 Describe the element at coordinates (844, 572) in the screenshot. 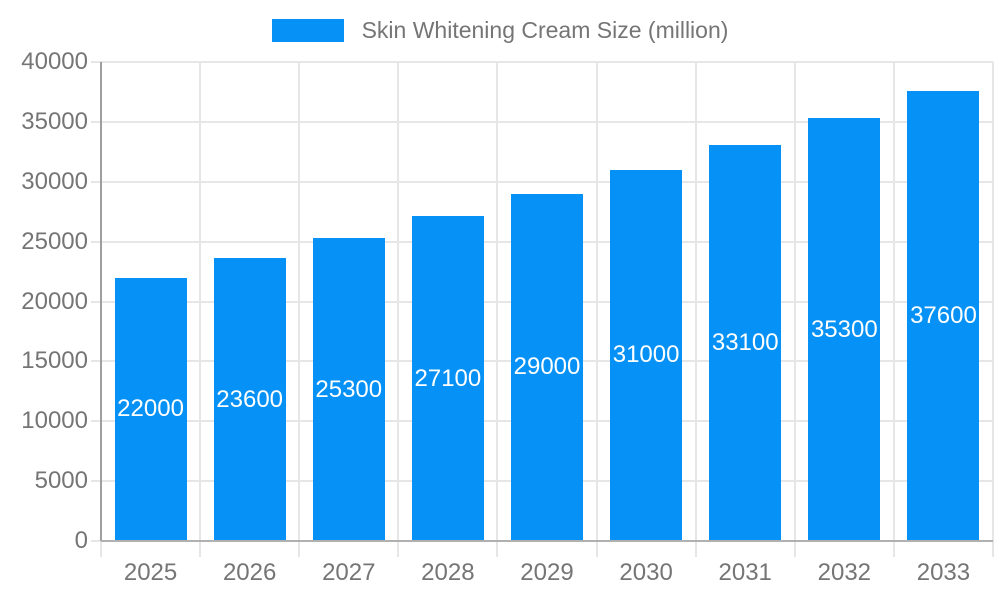

I see `x-axis-label: 2032` at that location.